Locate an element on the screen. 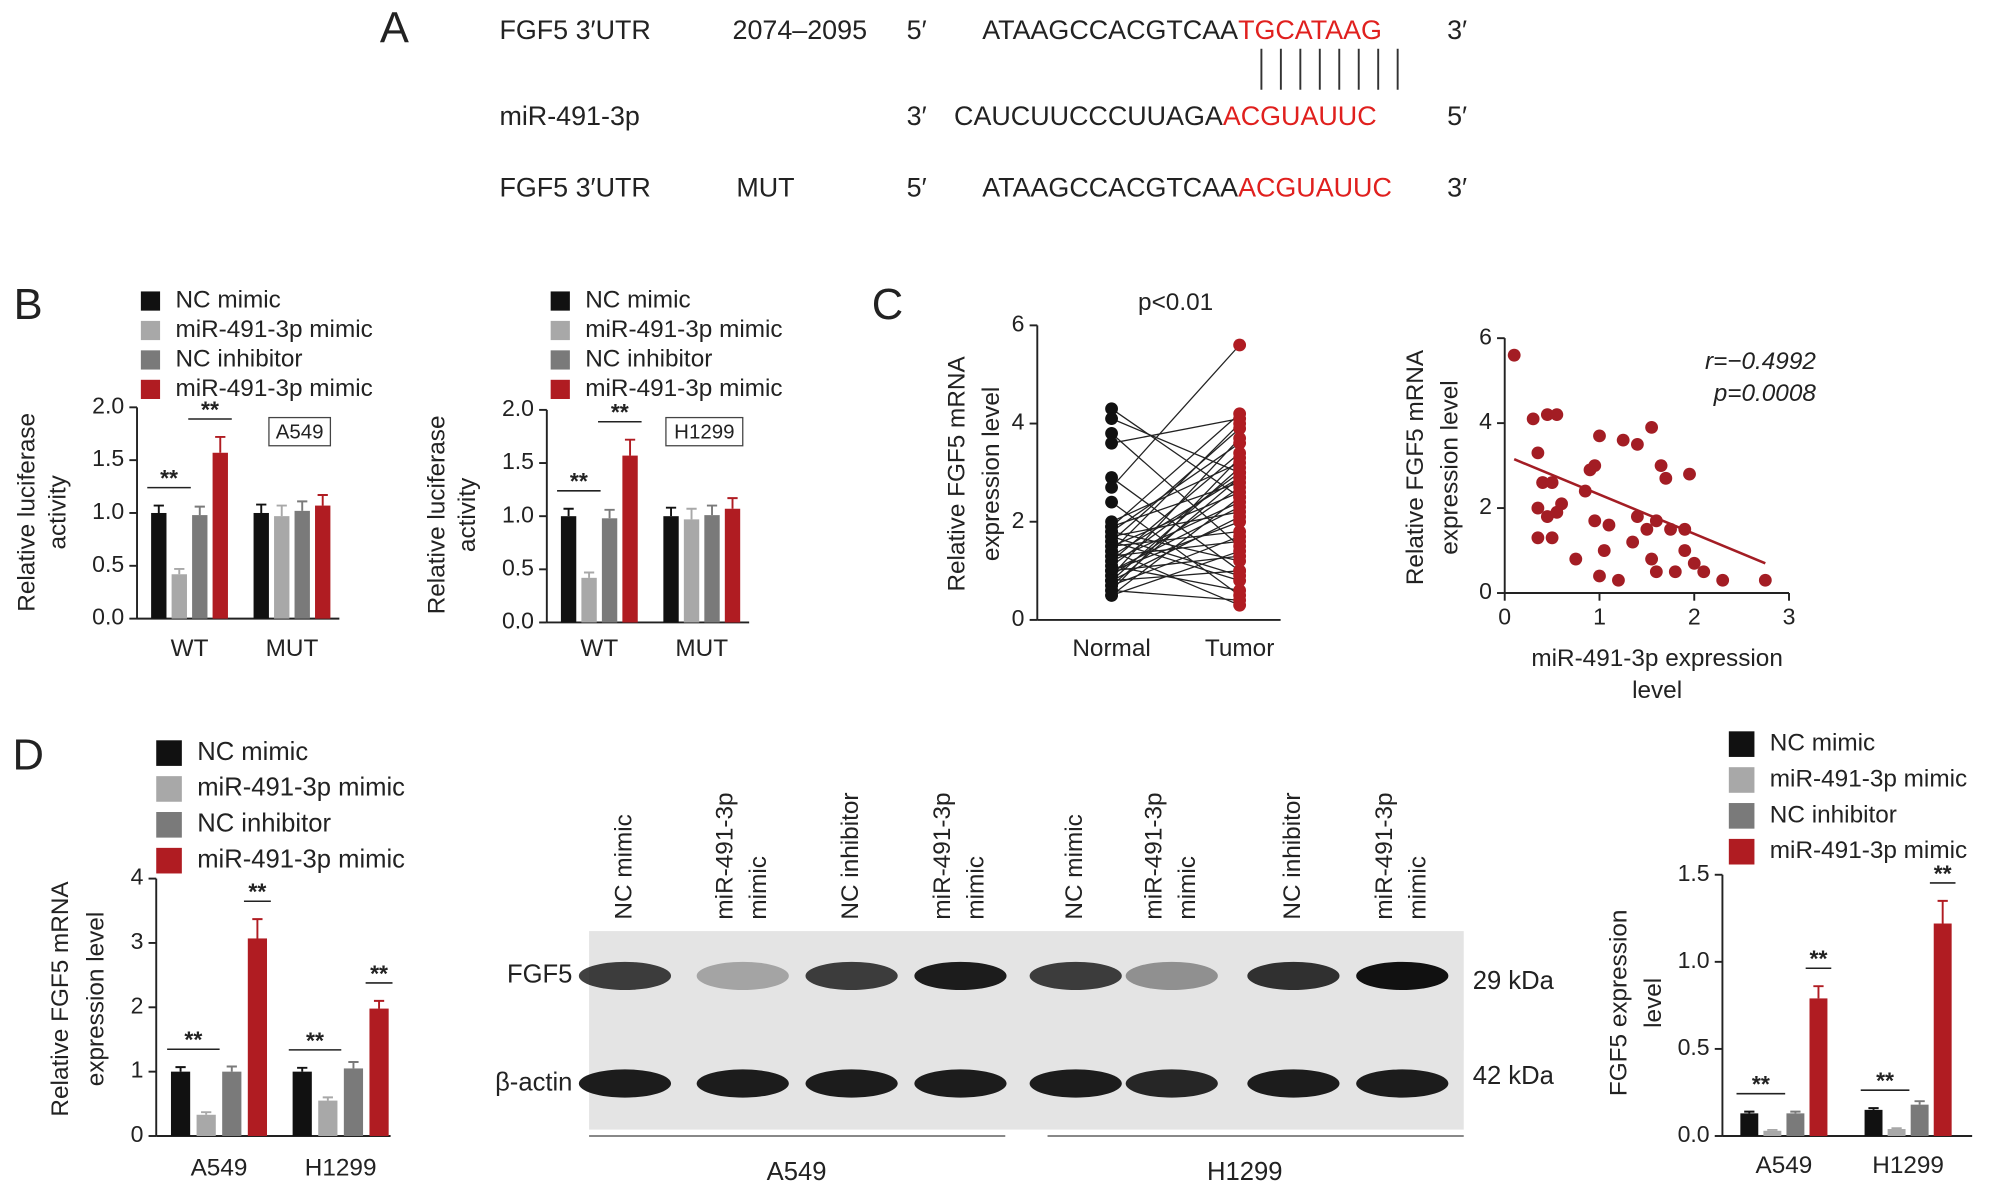 This screenshot has height=1195, width=2008. panel-label: C is located at coordinates (887, 305).